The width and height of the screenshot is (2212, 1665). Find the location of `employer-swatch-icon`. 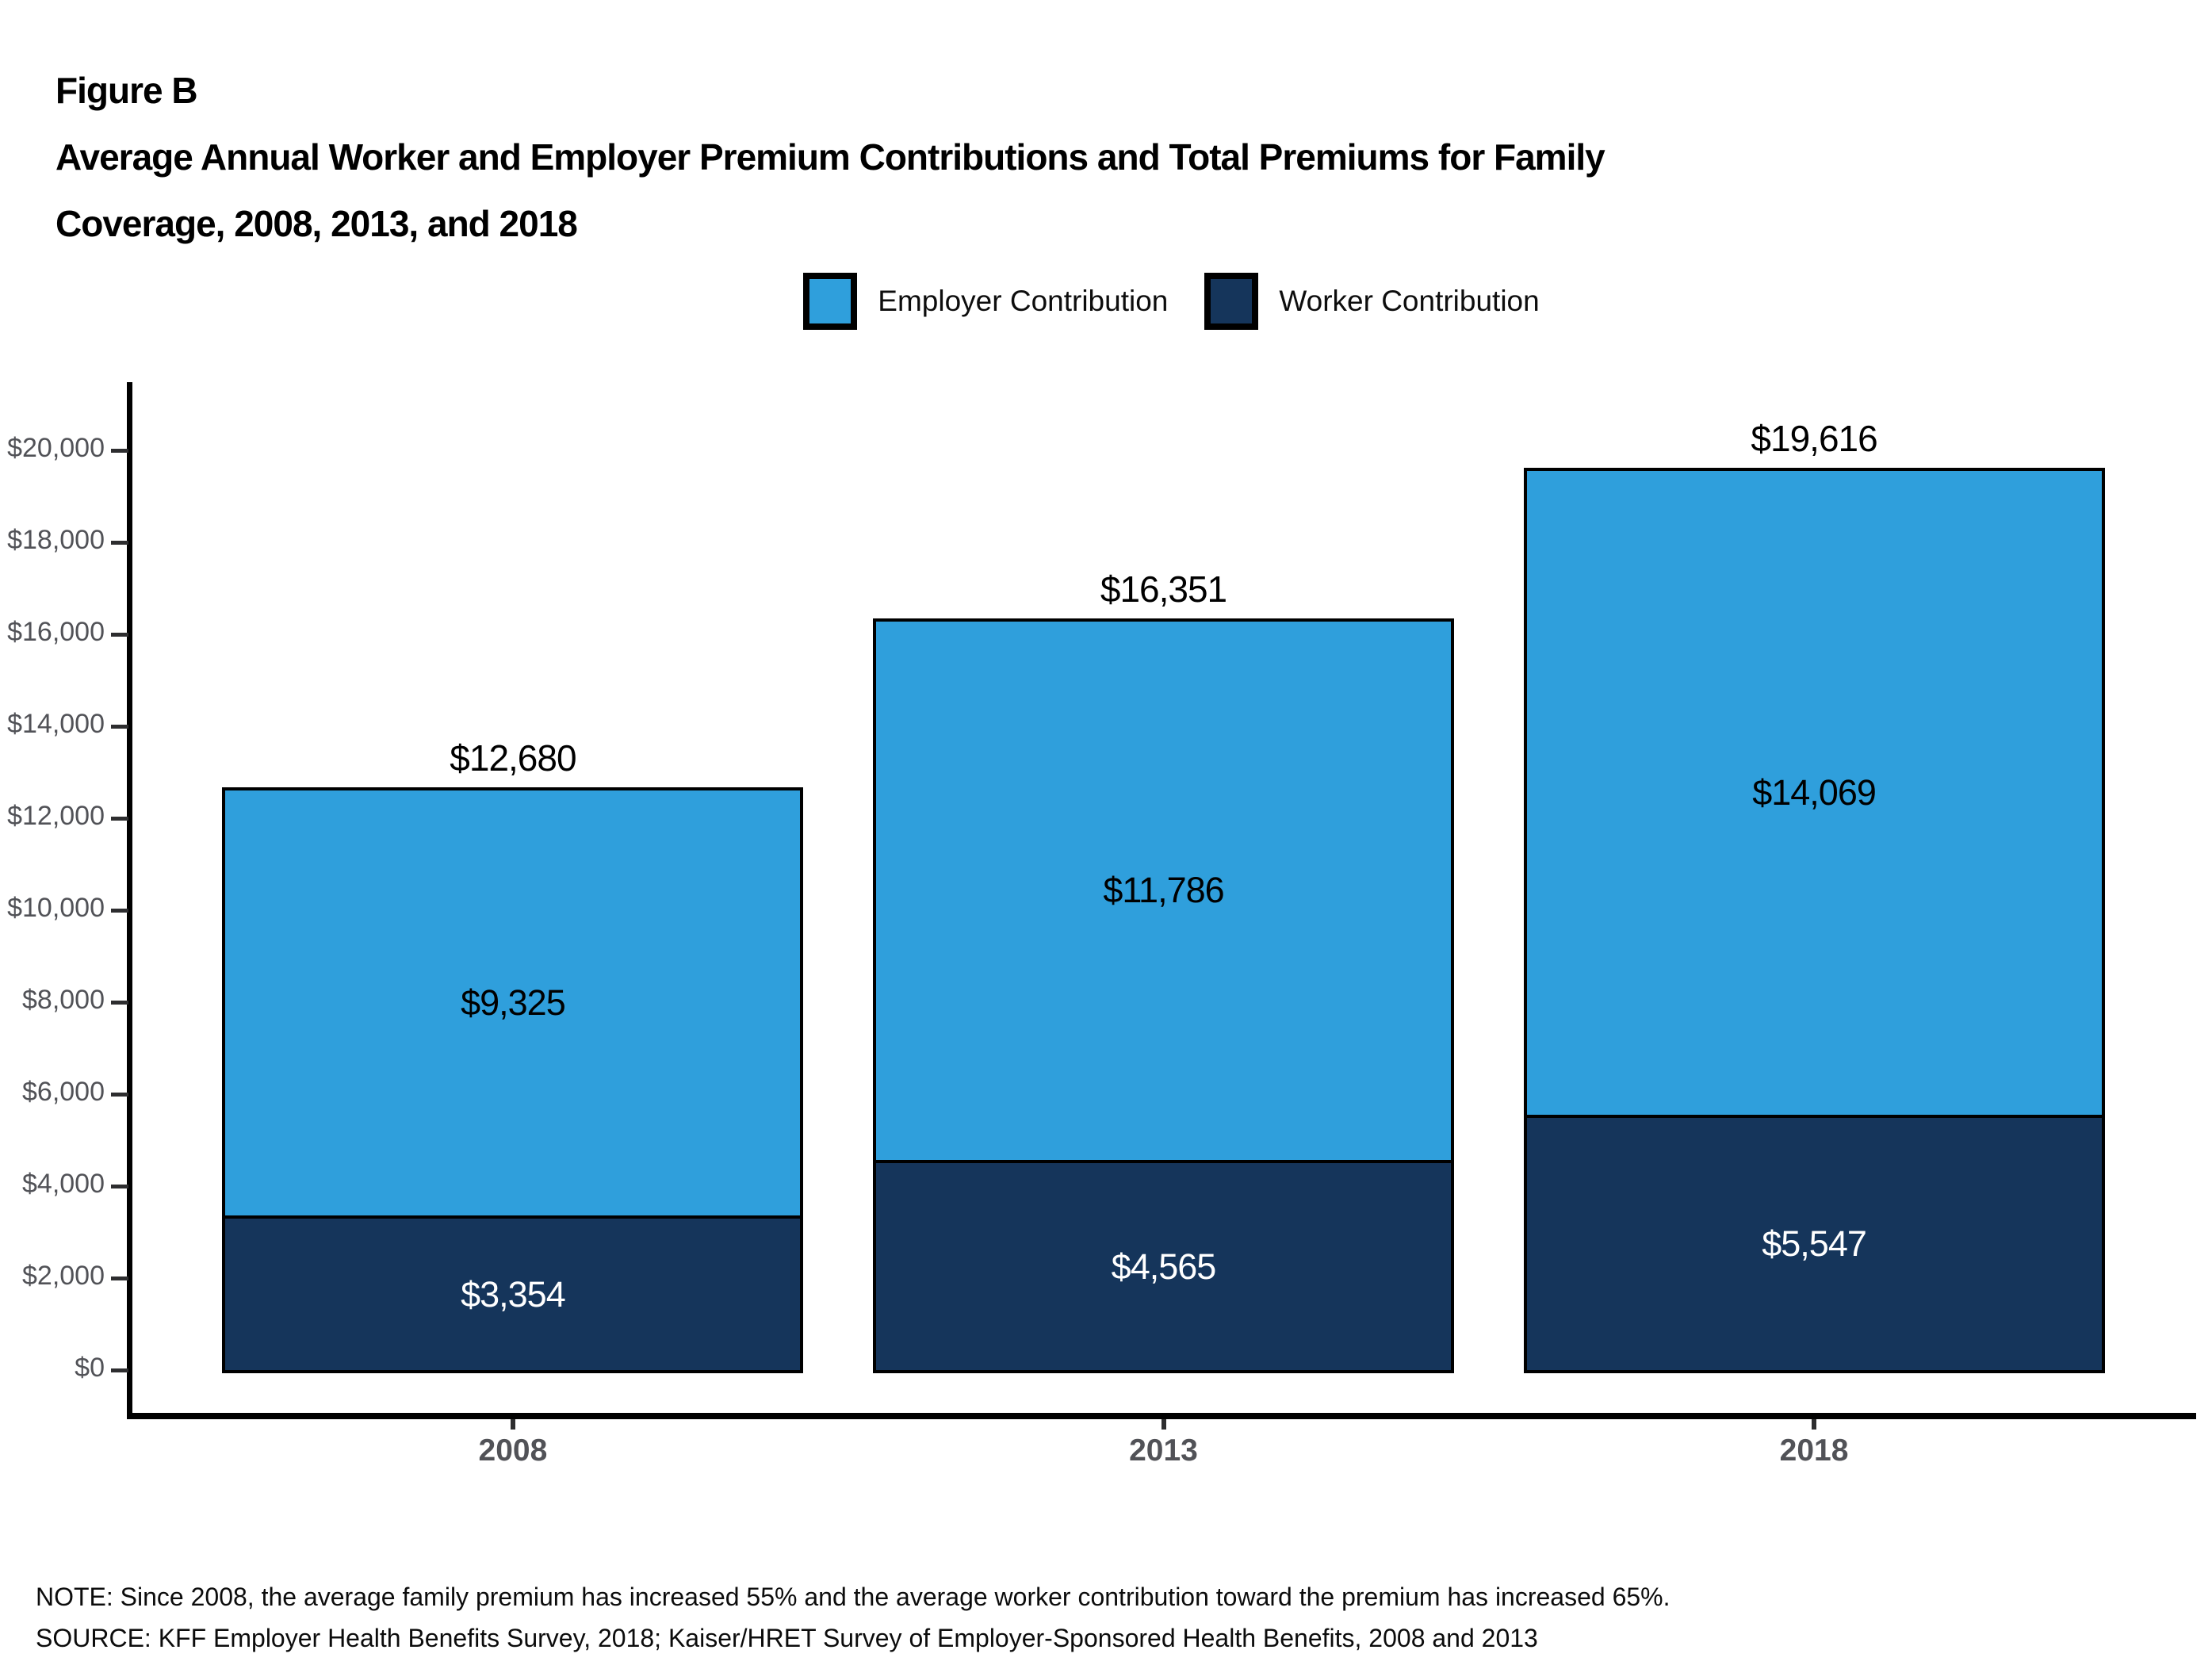

employer-swatch-icon is located at coordinates (830, 301).